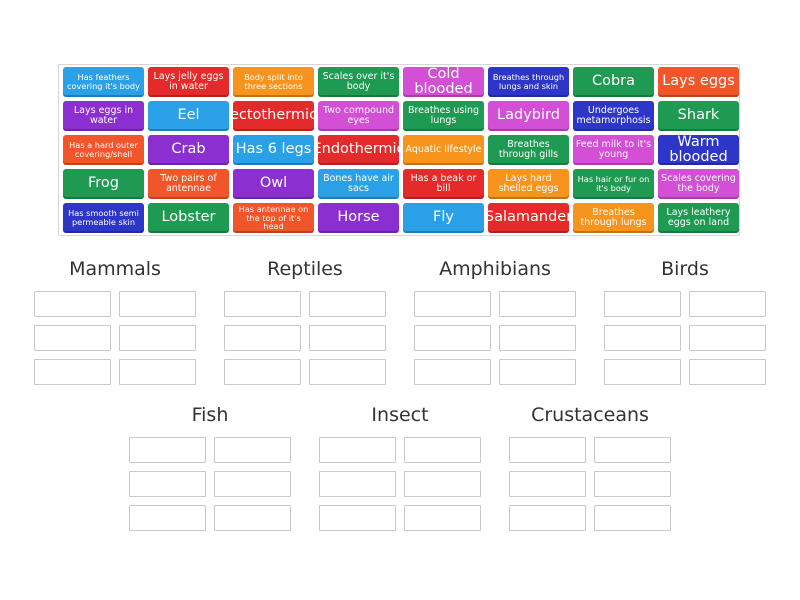 Image resolution: width=800 pixels, height=600 pixels. Describe the element at coordinates (698, 218) in the screenshot. I see `draggable-tile: Lays leathery eggs on land` at that location.